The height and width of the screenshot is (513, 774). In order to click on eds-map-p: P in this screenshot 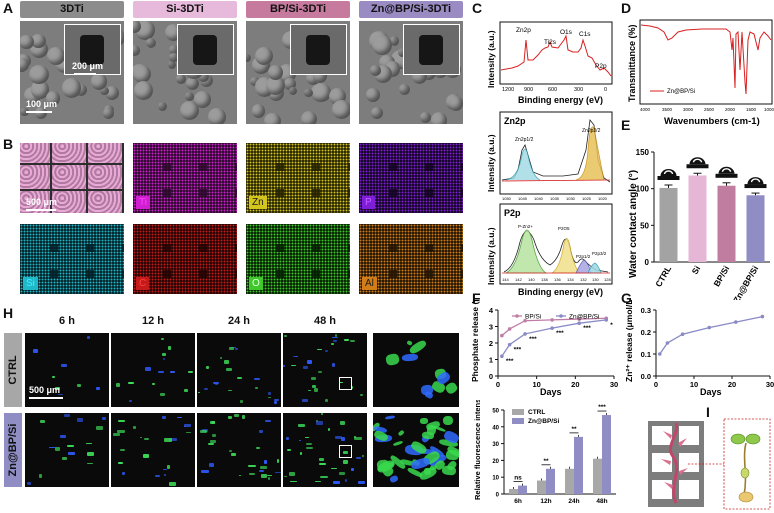, I will do `click(411, 178)`.